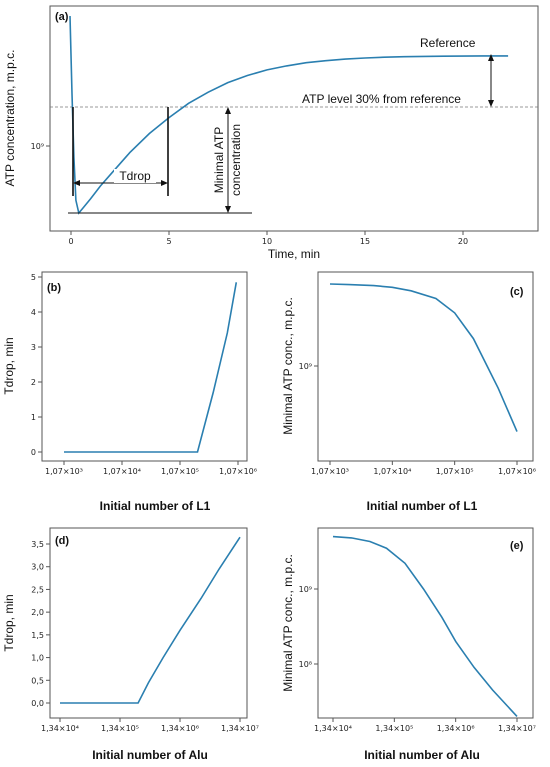  What do you see at coordinates (448, 43) in the screenshot?
I see `reference-label: Reference` at bounding box center [448, 43].